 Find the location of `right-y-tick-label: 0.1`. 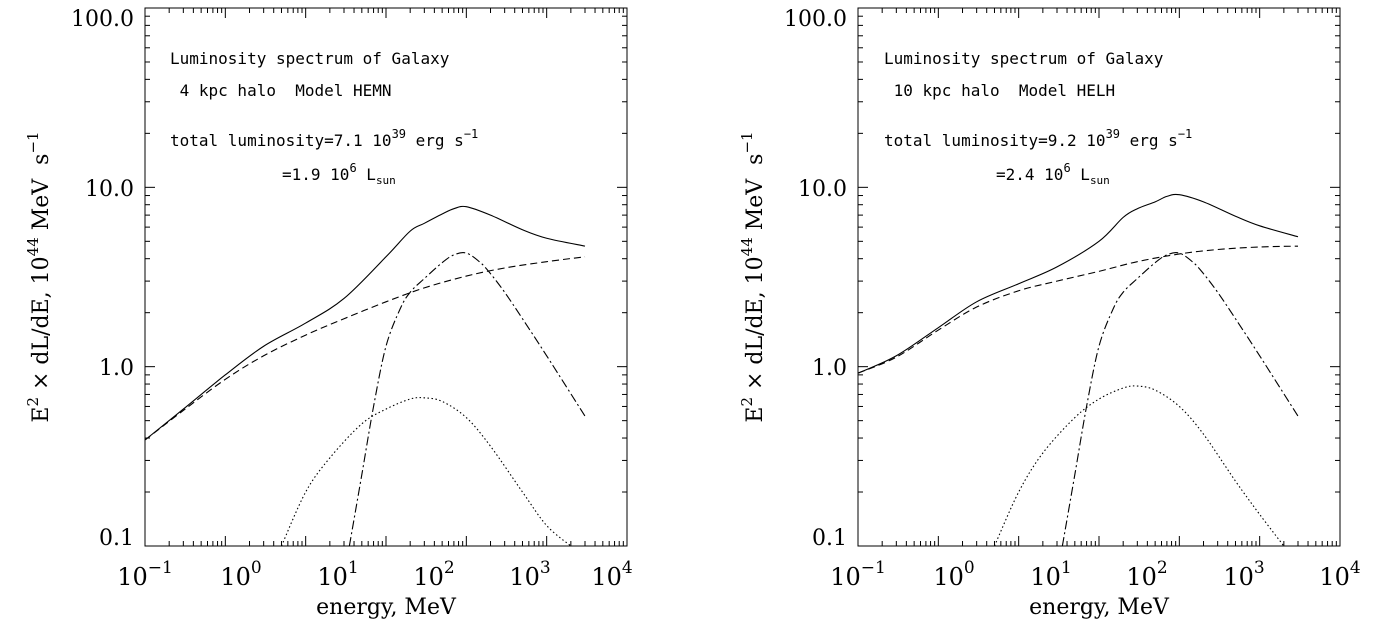

right-y-tick-label: 0.1 is located at coordinates (829, 538).